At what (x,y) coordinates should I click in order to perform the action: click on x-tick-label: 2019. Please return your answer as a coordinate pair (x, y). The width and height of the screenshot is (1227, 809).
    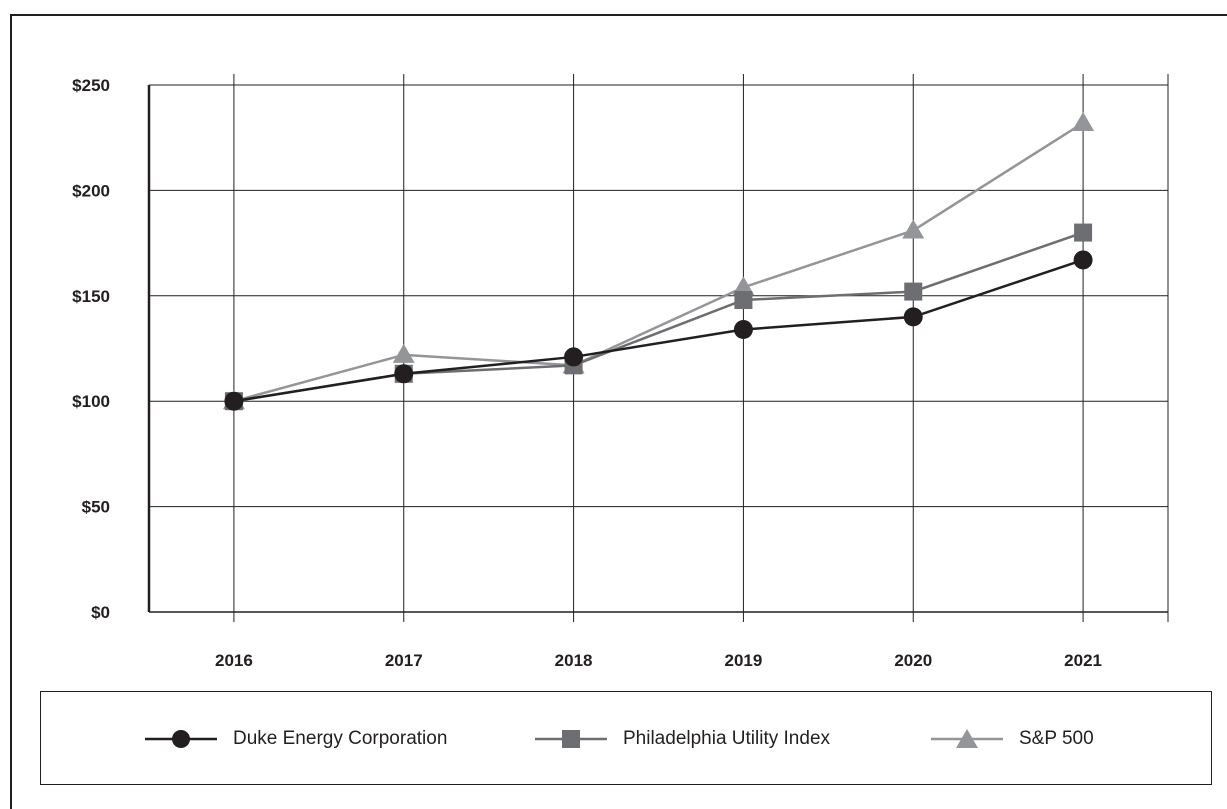
    Looking at the image, I should click on (744, 660).